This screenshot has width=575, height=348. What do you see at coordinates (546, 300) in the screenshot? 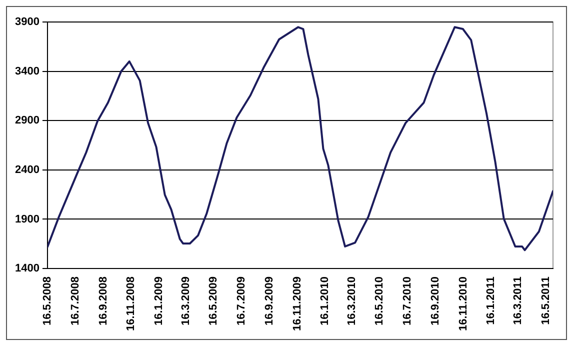
I see `x-tick-label: 16.5.2011` at bounding box center [546, 300].